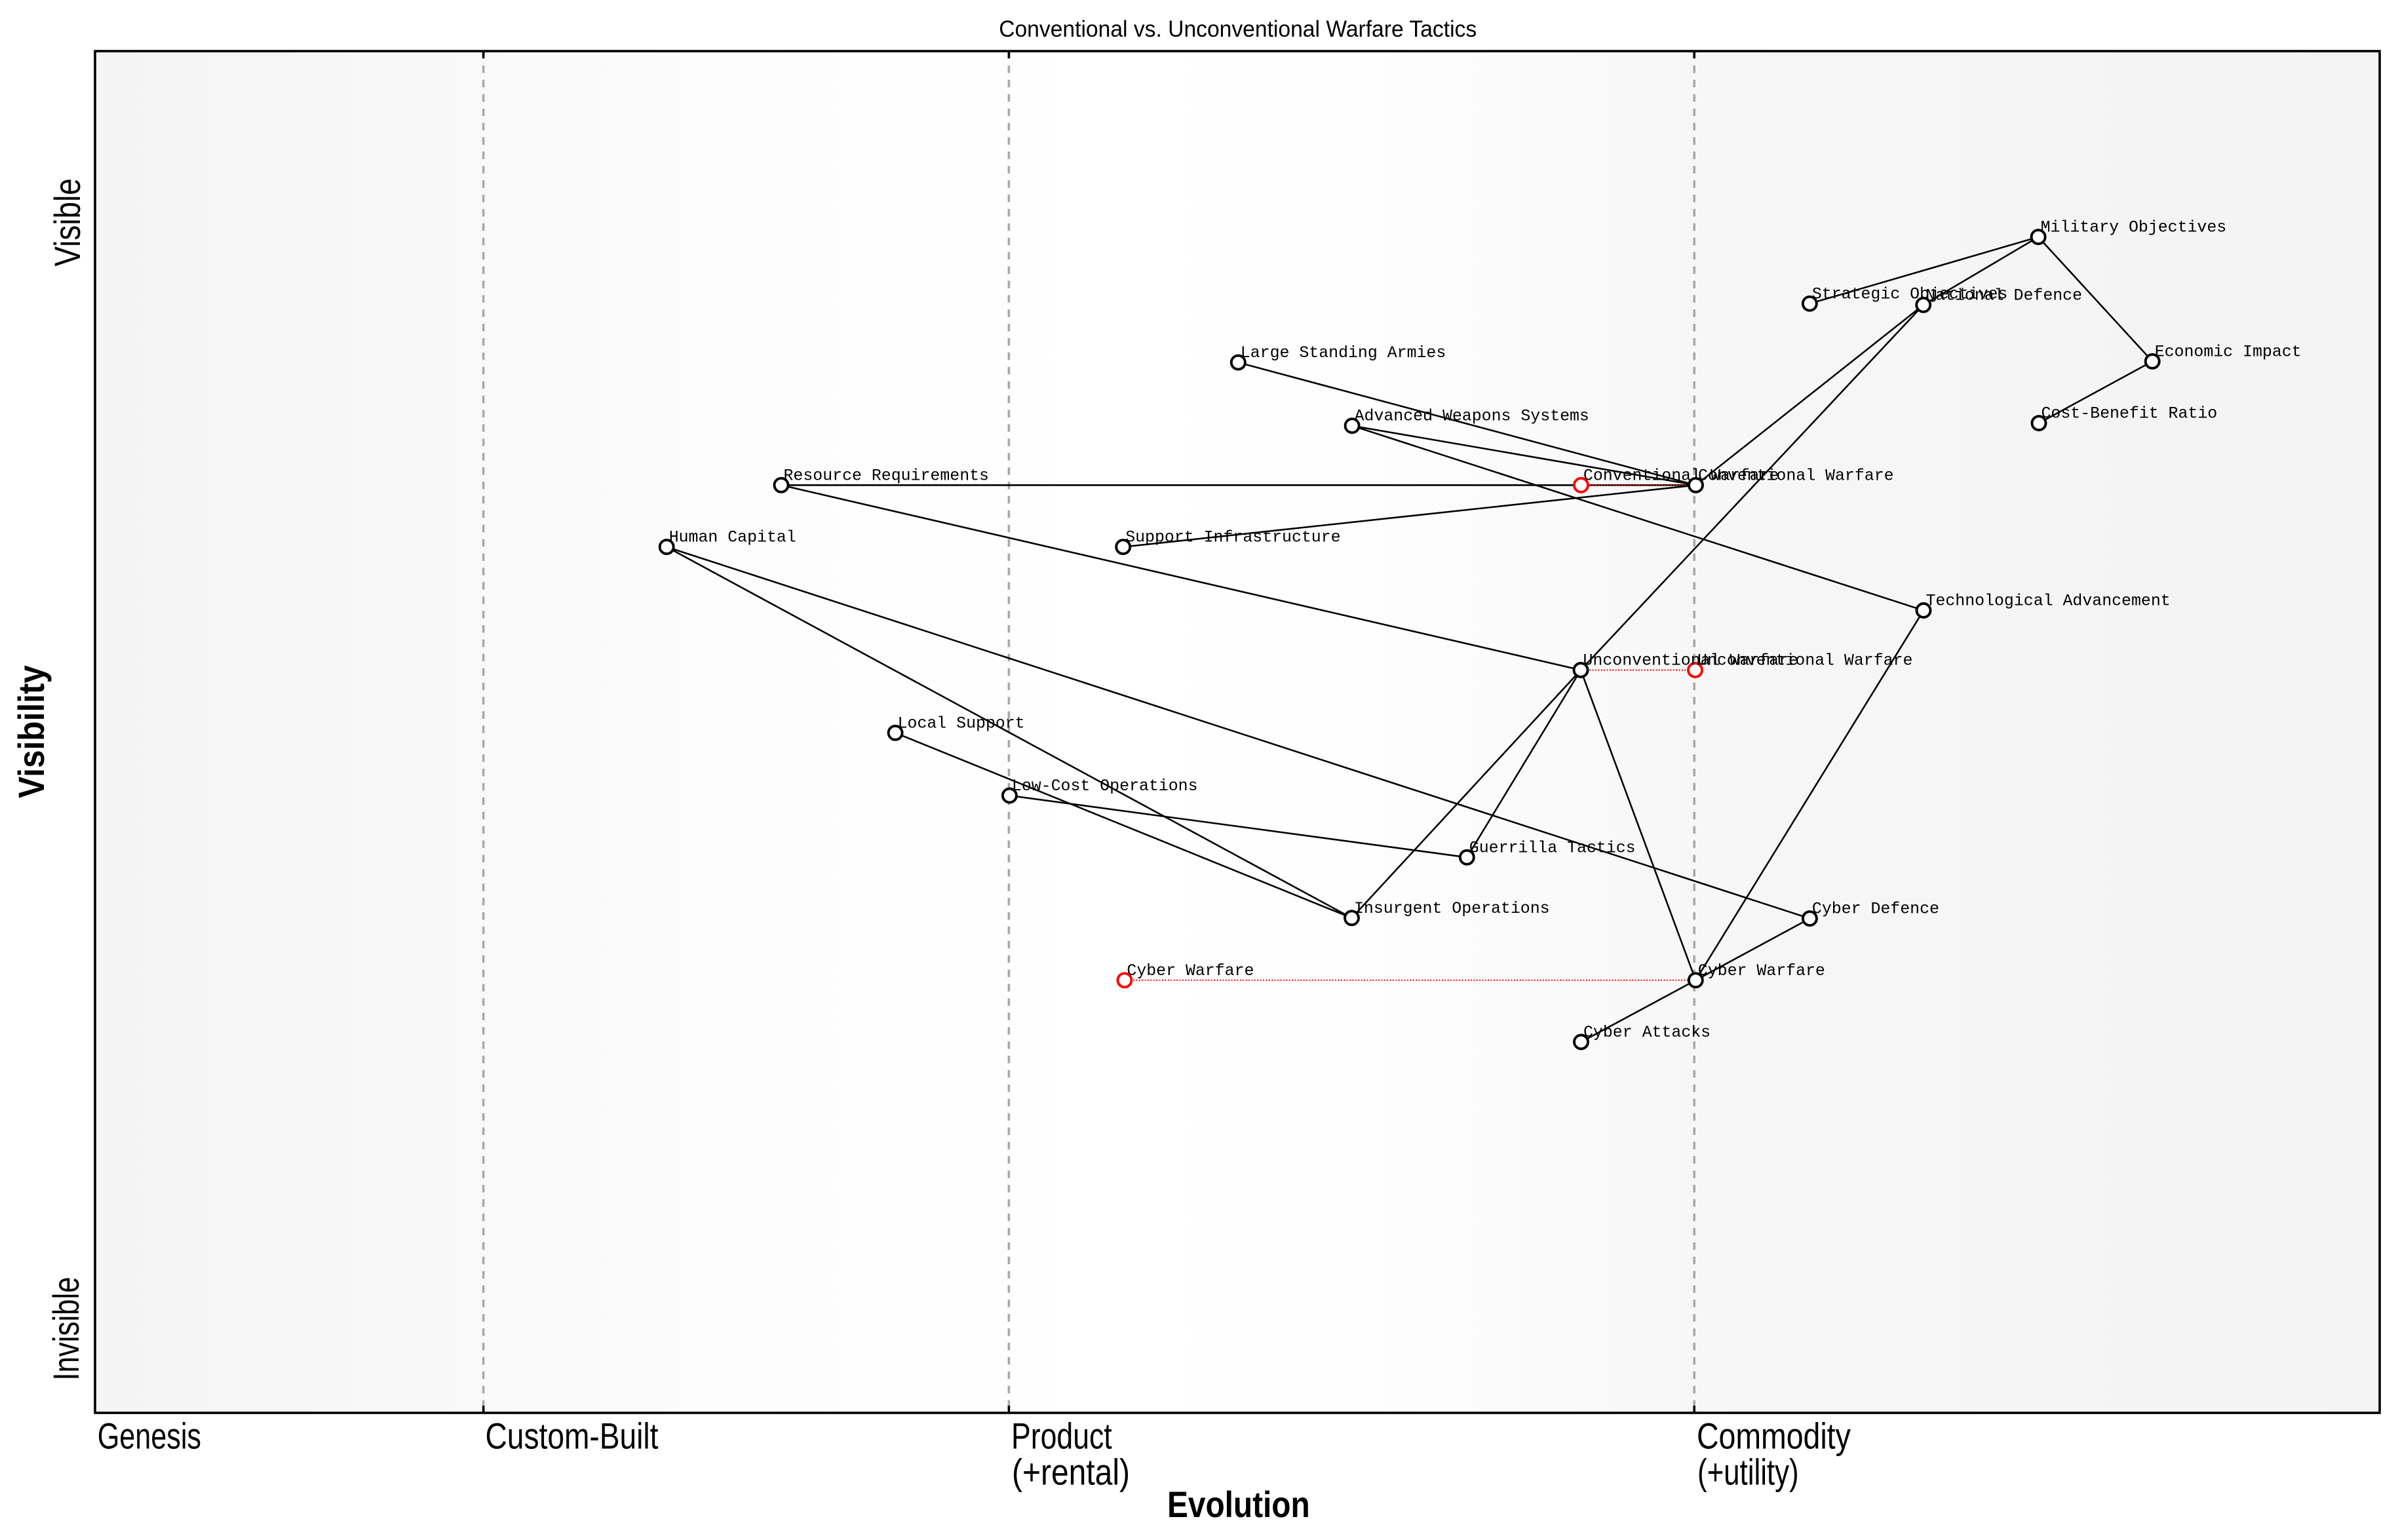 The image size is (2400, 1540). I want to click on svg-text: Invisible, so click(66, 1328).